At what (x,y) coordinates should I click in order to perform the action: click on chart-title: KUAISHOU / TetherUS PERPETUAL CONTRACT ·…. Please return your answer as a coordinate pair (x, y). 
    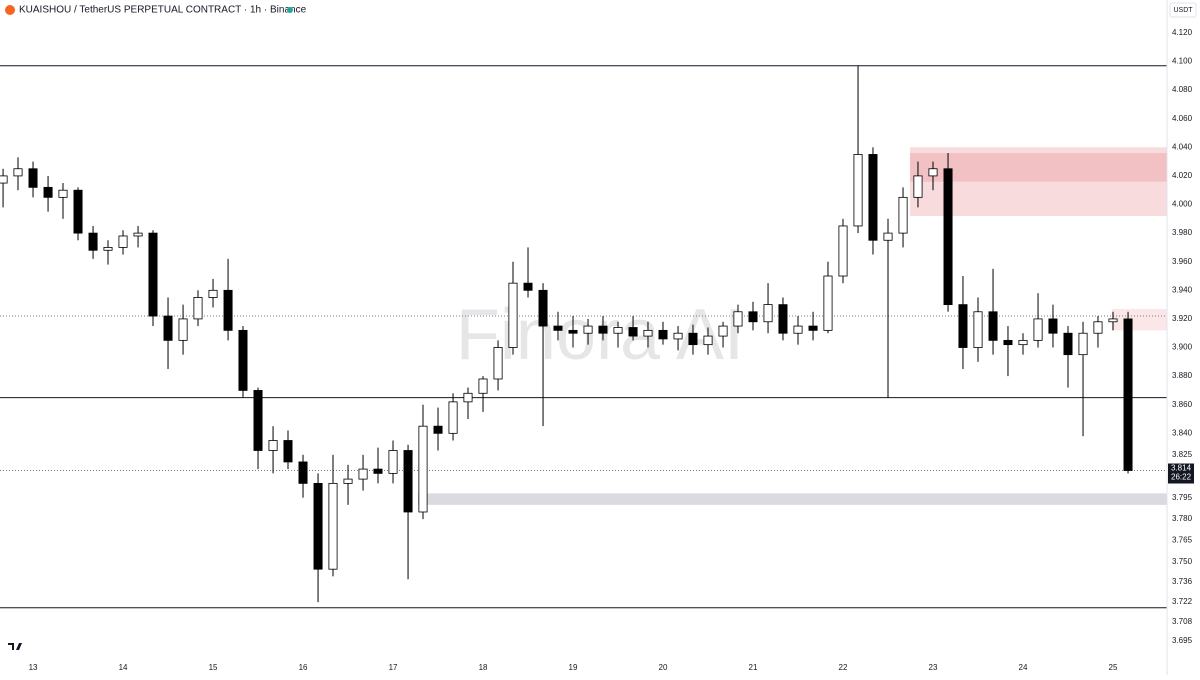
    Looking at the image, I should click on (163, 10).